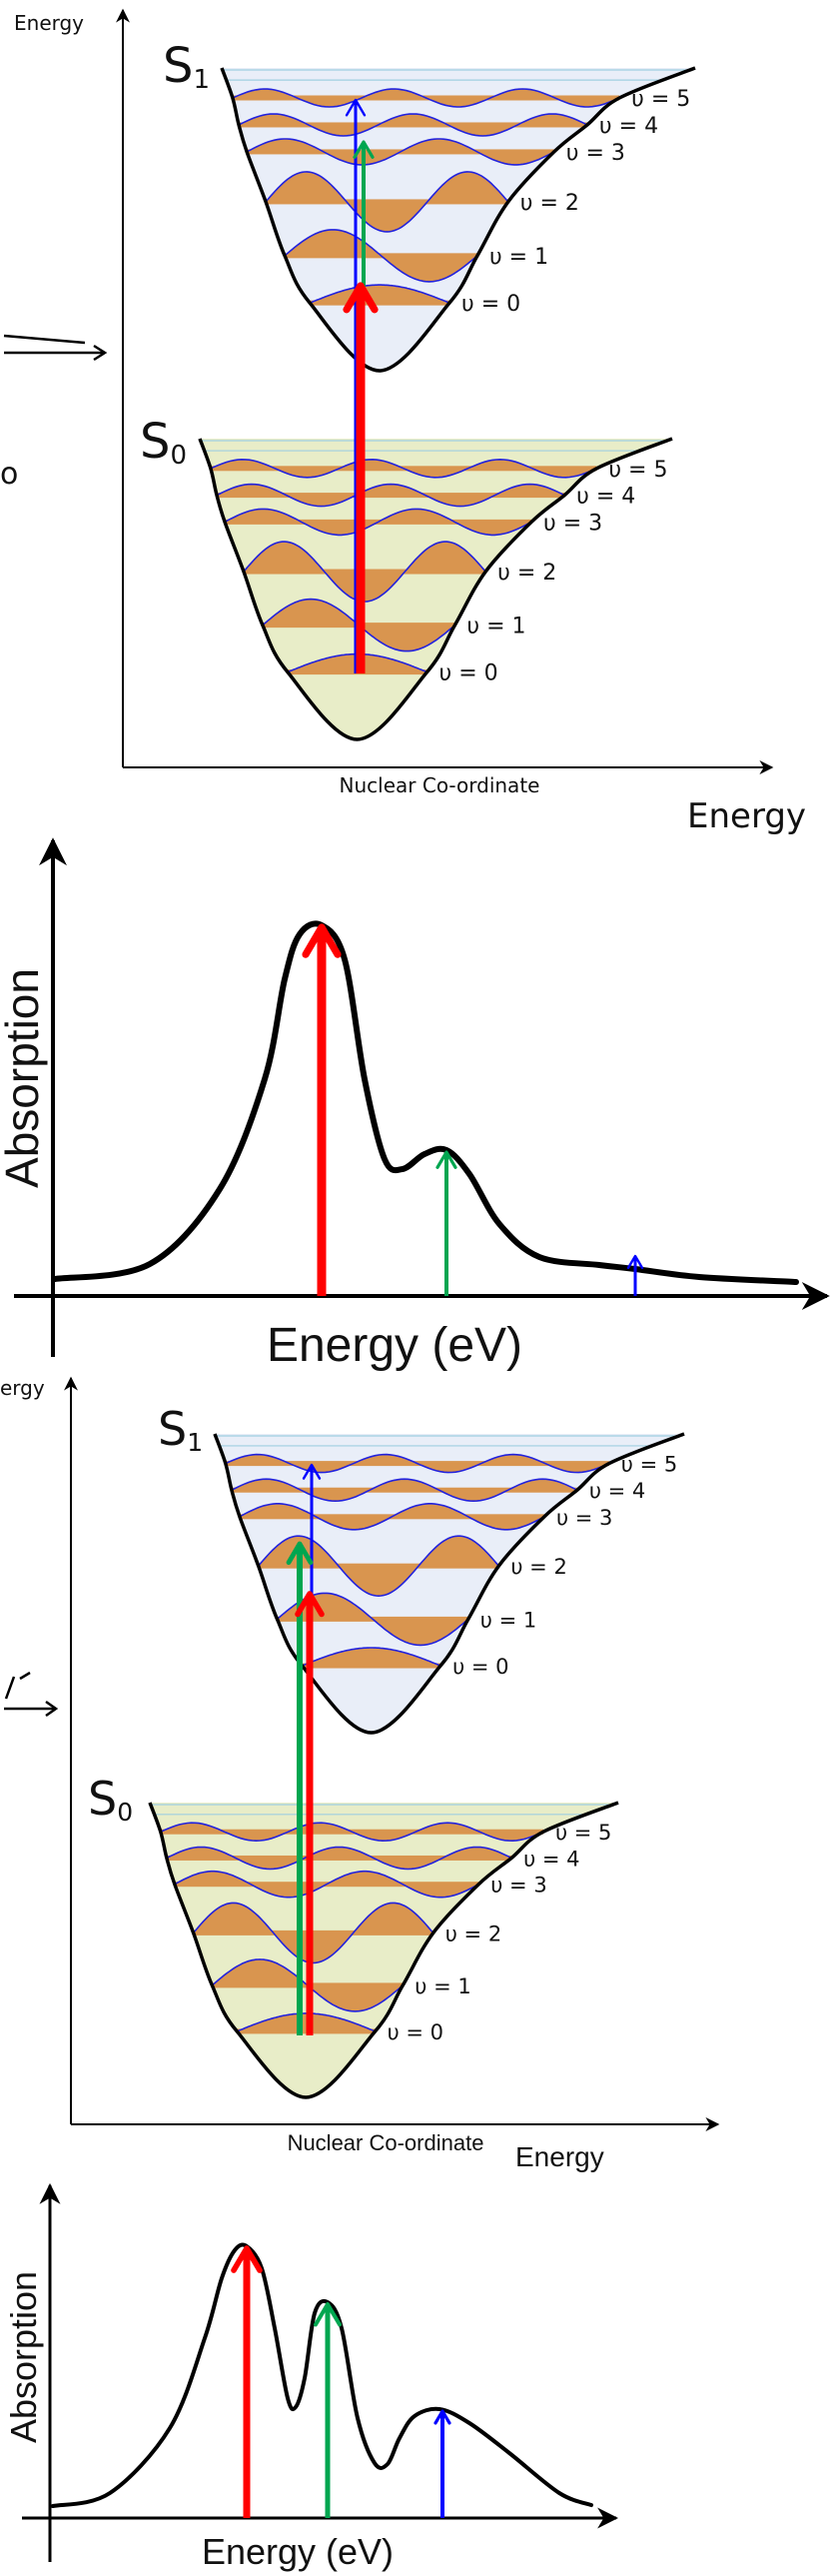 Image resolution: width=839 pixels, height=2576 pixels. I want to click on transition-arrows-top, so click(361, 385).